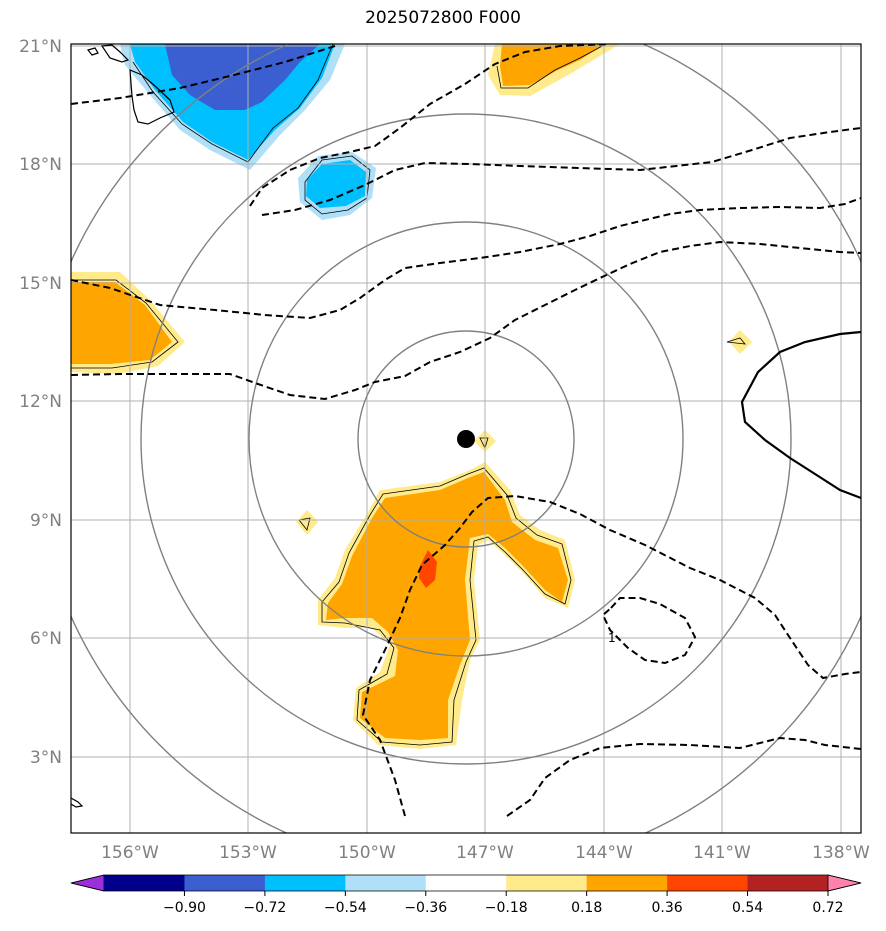 Image resolution: width=886 pixels, height=931 pixels. I want to click on lon-label: 156°W, so click(130, 853).